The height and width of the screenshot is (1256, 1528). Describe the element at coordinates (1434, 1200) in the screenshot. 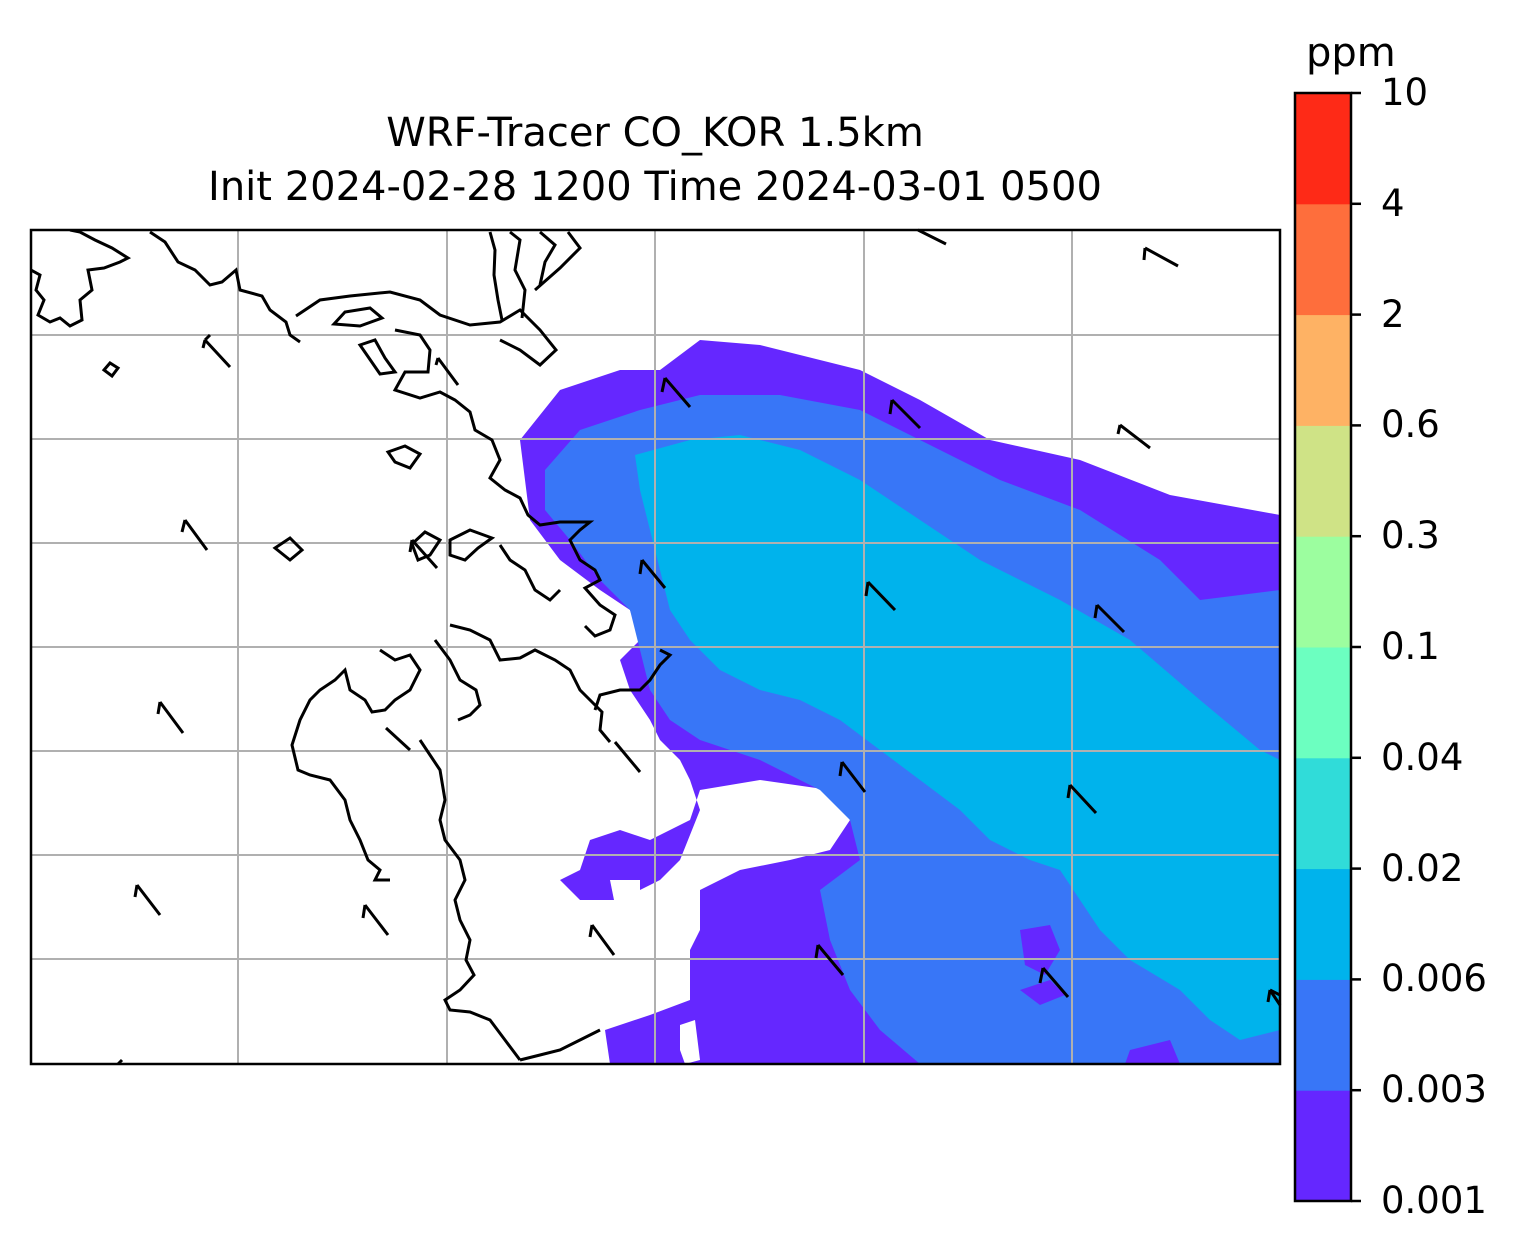

I see `colorbar-tick-label: 0.001` at that location.